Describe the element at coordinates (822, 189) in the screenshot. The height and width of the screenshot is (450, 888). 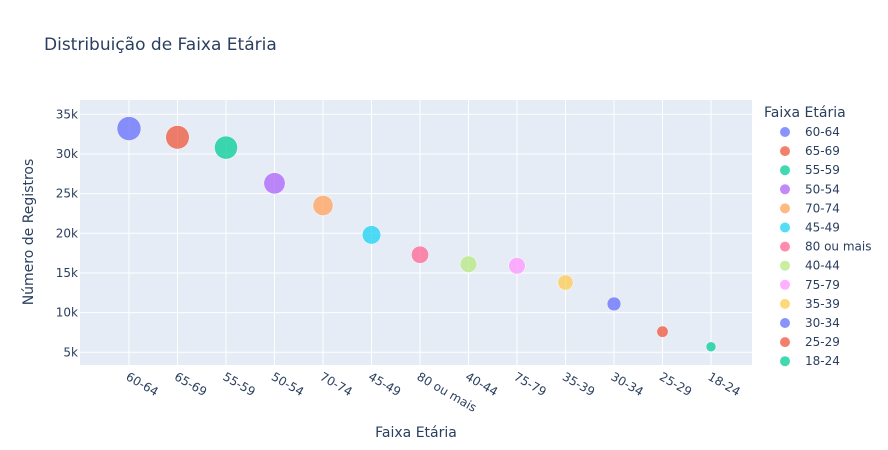
I see `legend-item-label: 50-54` at that location.